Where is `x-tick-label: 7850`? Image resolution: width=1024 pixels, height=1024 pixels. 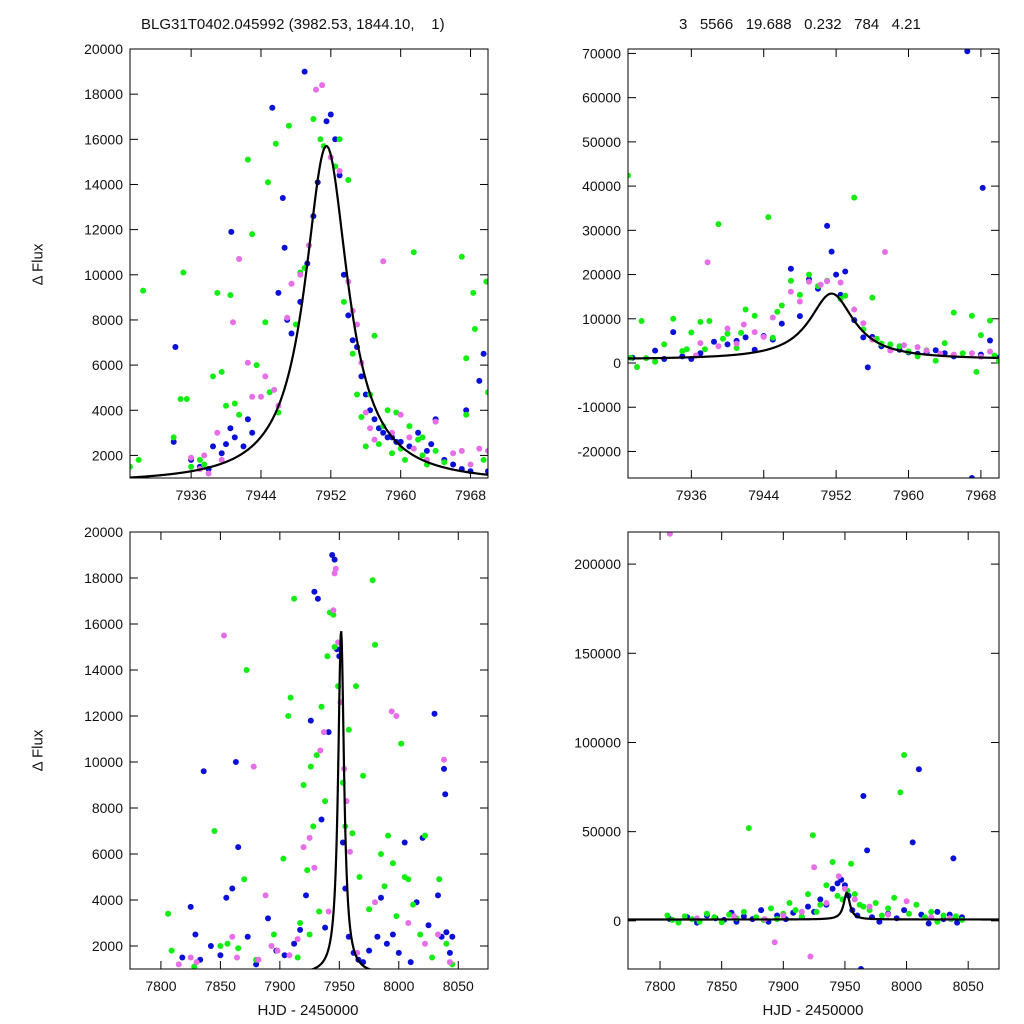 x-tick-label: 7850 is located at coordinates (721, 986).